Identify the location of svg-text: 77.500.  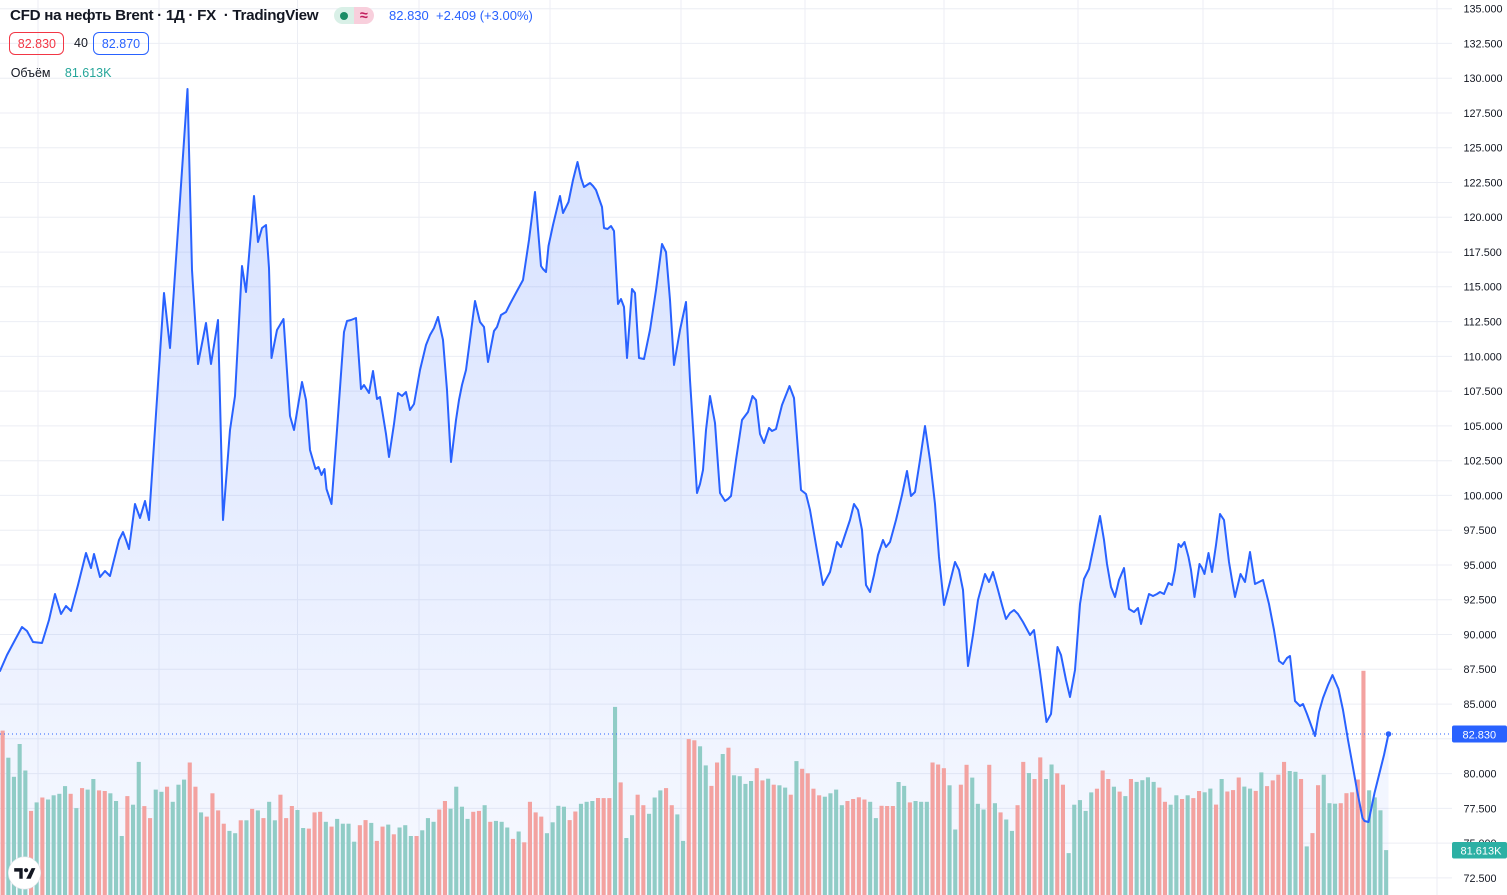
(1480, 809).